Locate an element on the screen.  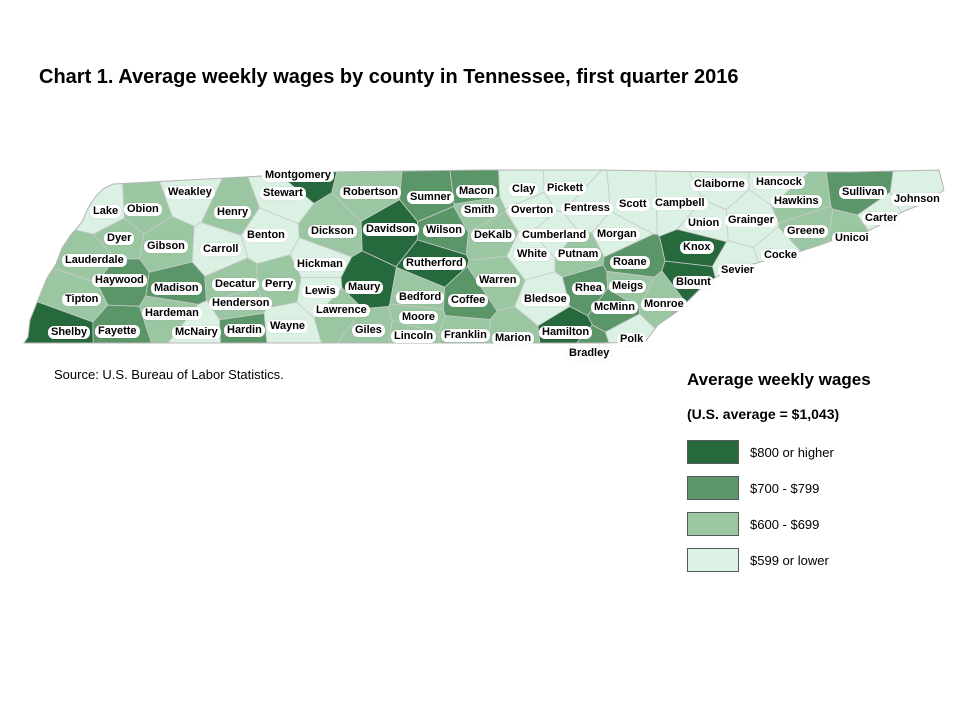
county-label-overton: Overton is located at coordinates (532, 210).